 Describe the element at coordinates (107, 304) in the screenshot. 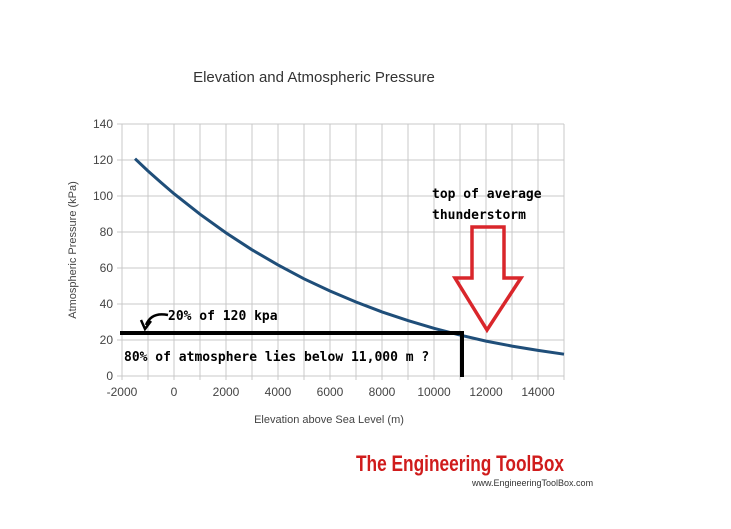

I see `y-tick-label: 40` at that location.